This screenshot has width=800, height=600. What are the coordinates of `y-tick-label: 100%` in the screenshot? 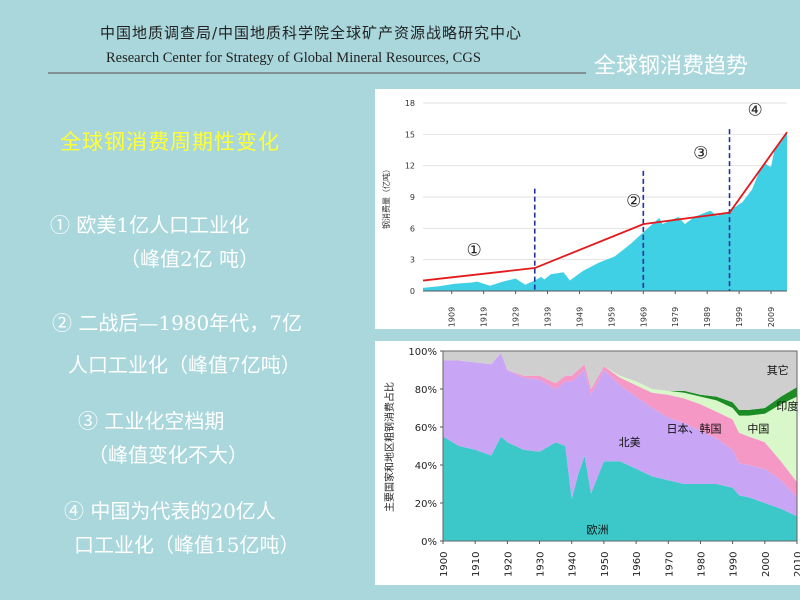 It's located at (422, 352).